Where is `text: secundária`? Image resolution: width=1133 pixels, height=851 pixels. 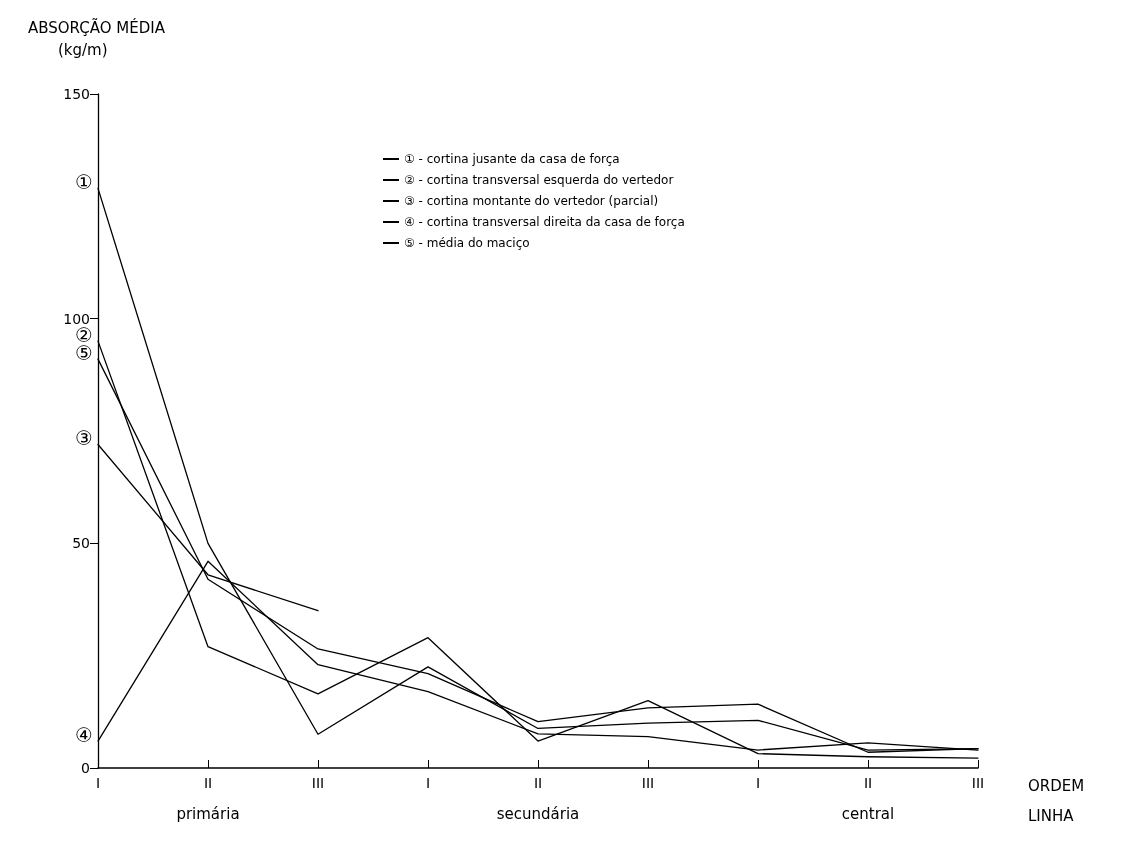 text: secundária is located at coordinates (538, 813).